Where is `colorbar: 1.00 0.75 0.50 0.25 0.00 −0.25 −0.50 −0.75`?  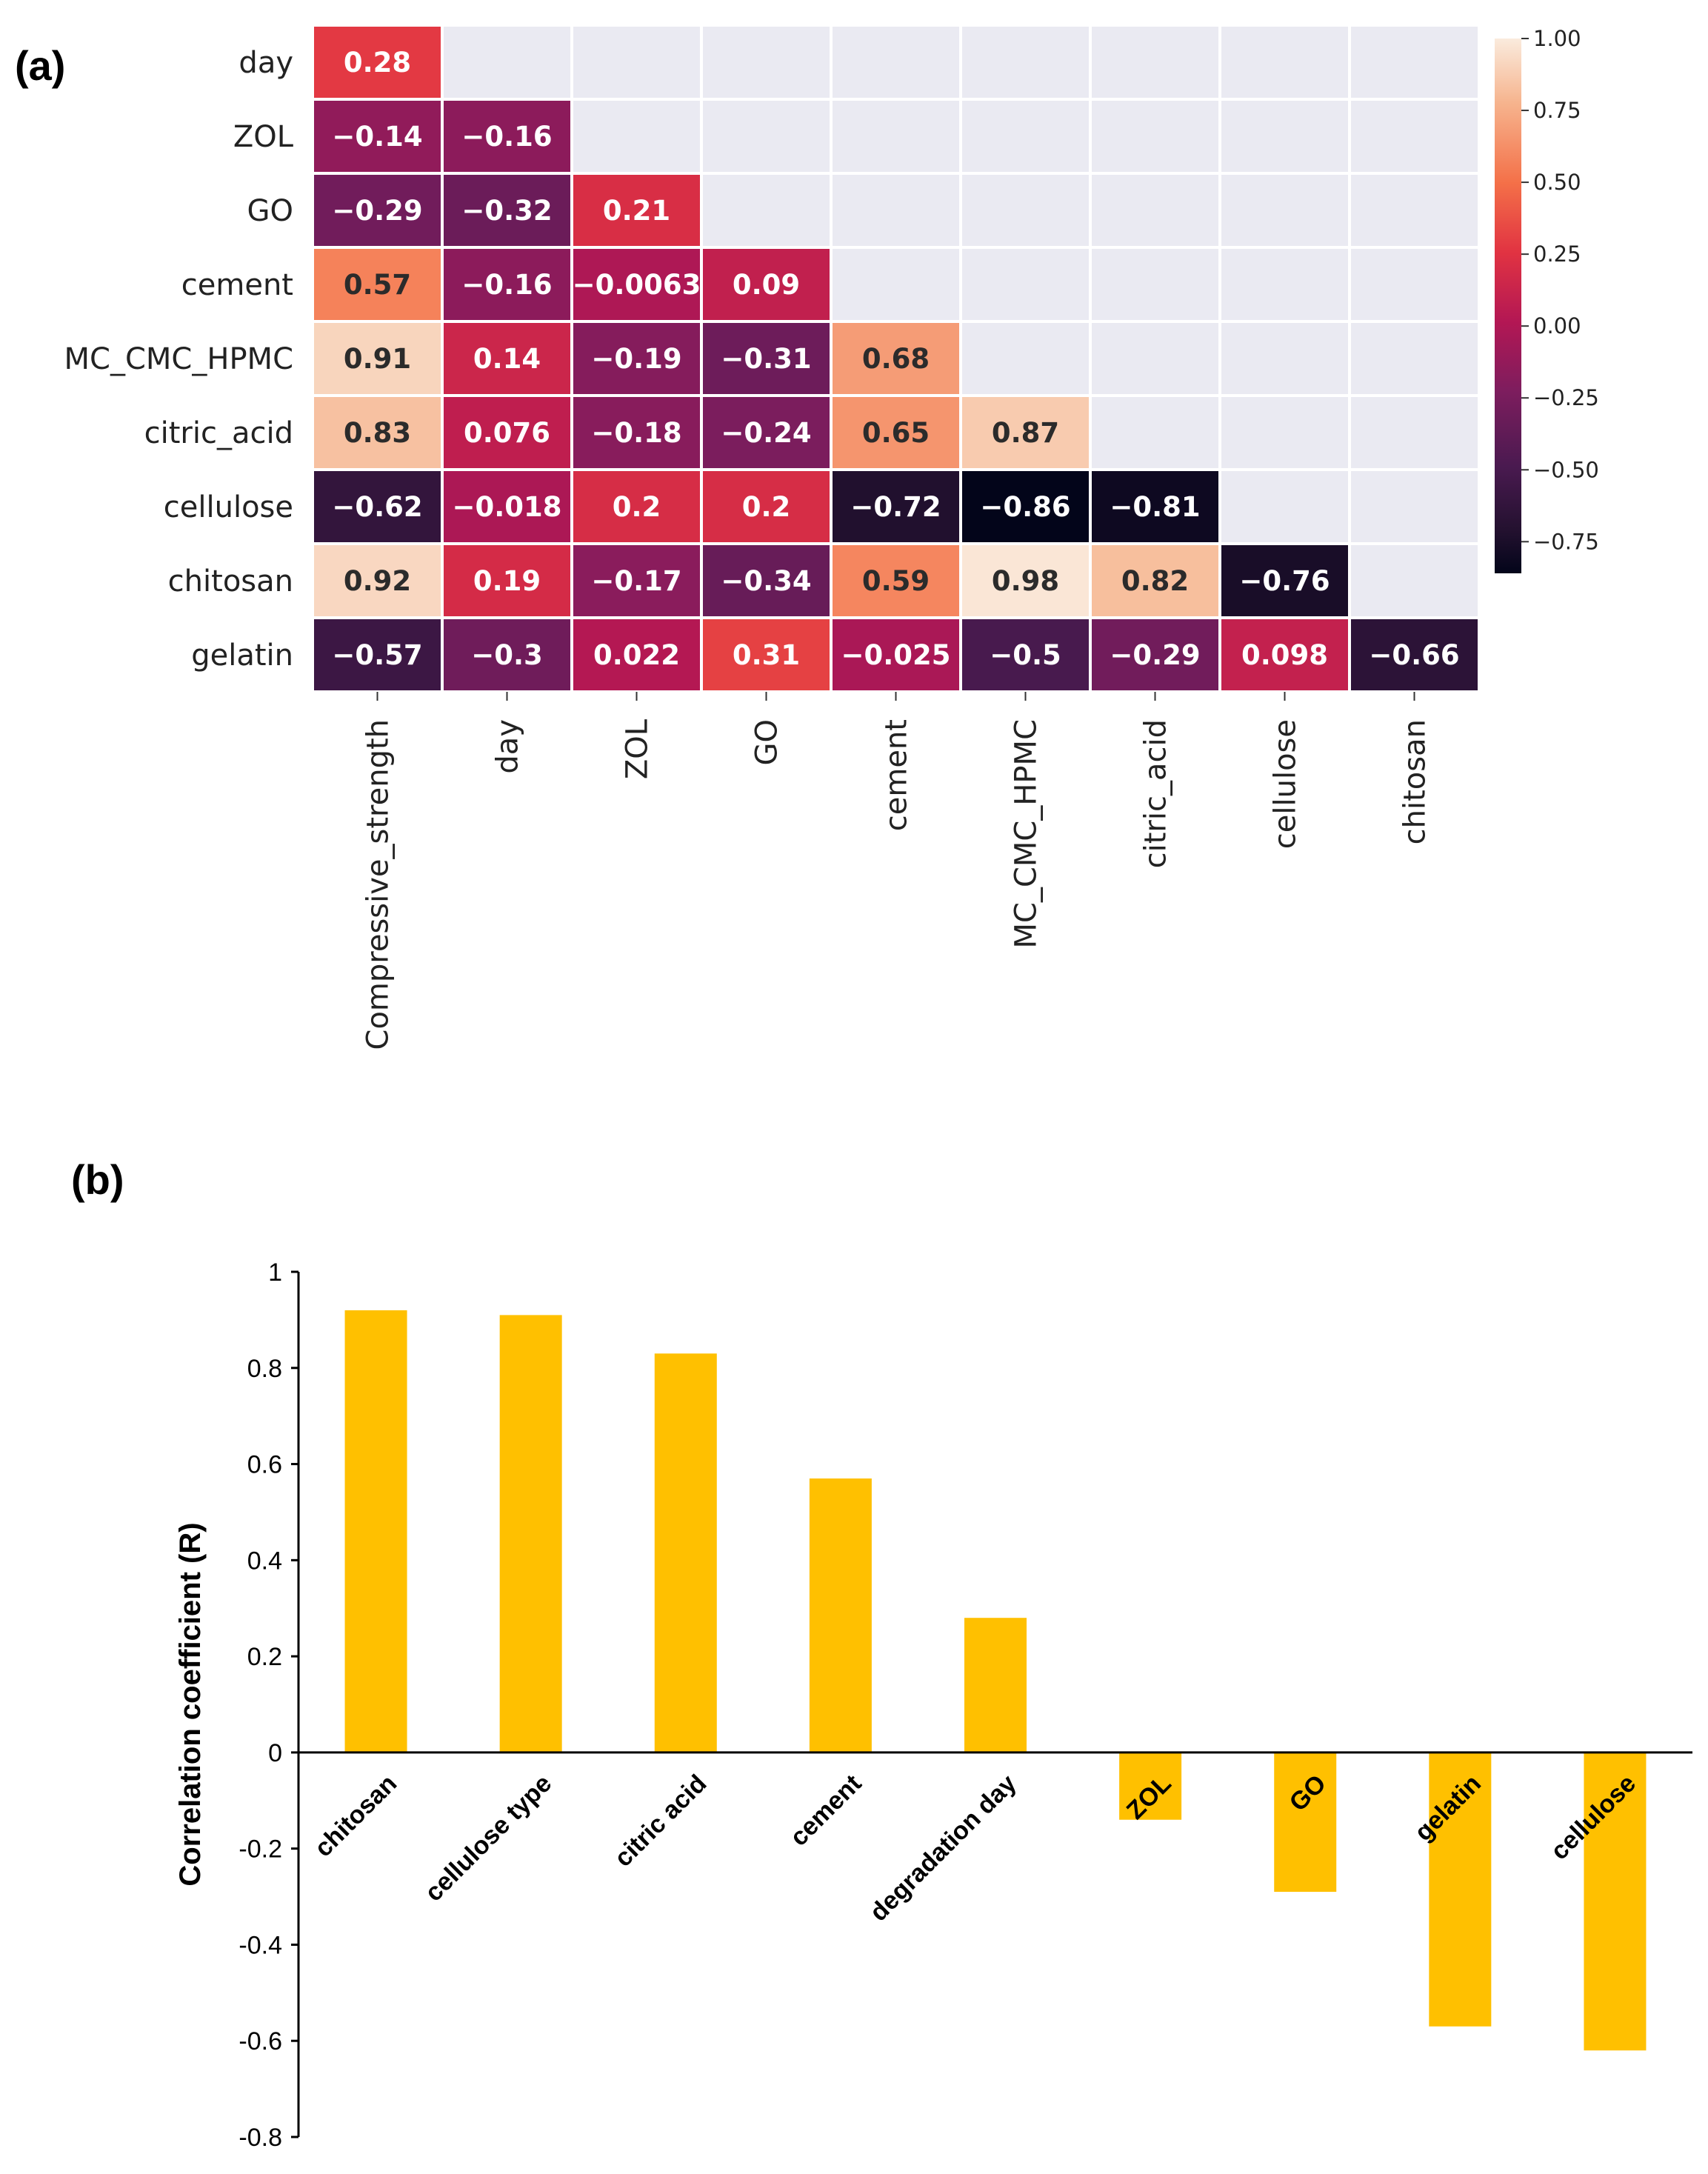
colorbar: 1.00 0.75 0.50 0.25 0.00 −0.25 −0.50 −0.75 is located at coordinates (1547, 299).